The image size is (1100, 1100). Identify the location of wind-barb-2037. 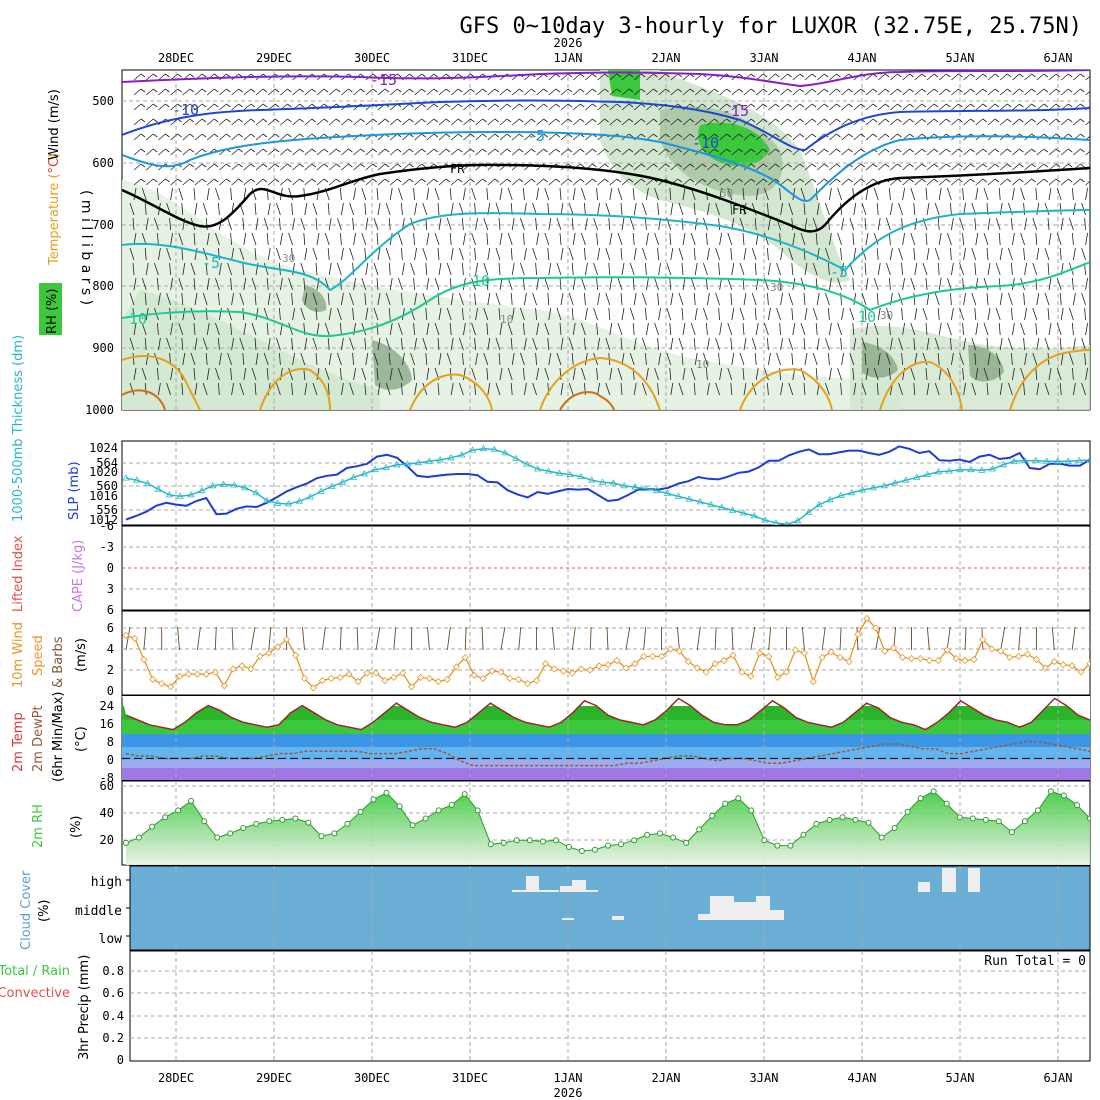
(952, 359).